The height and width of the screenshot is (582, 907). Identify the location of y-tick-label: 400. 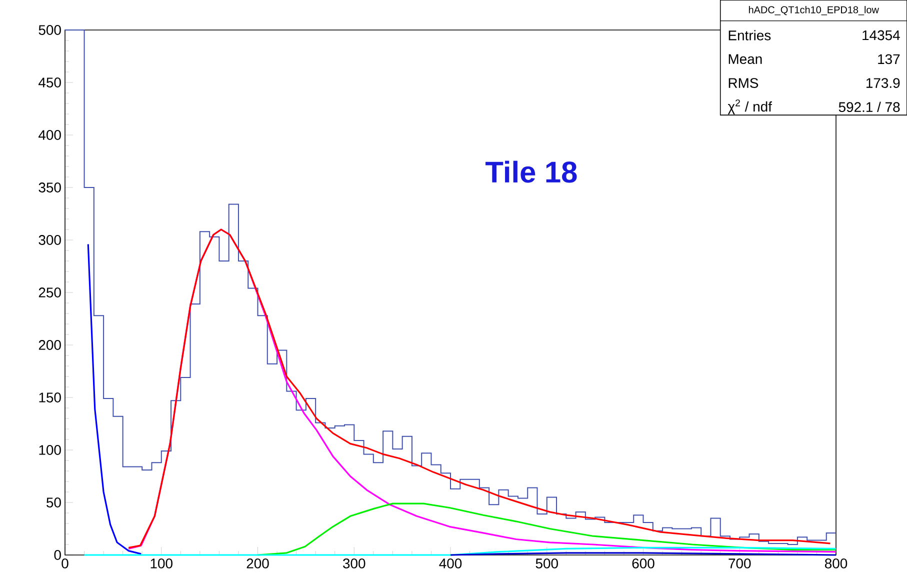
(49, 135).